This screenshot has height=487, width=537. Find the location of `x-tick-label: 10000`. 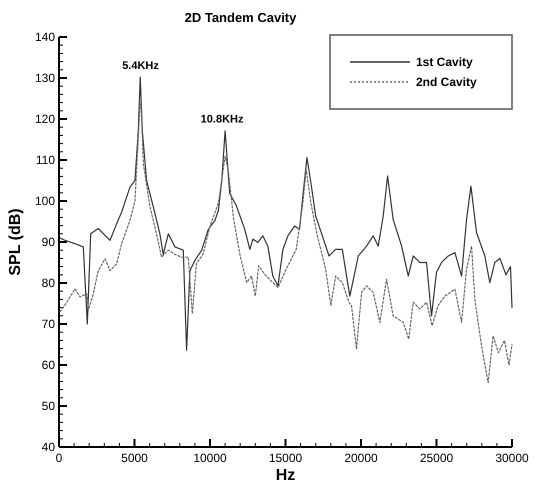

x-tick-label: 10000 is located at coordinates (210, 458).